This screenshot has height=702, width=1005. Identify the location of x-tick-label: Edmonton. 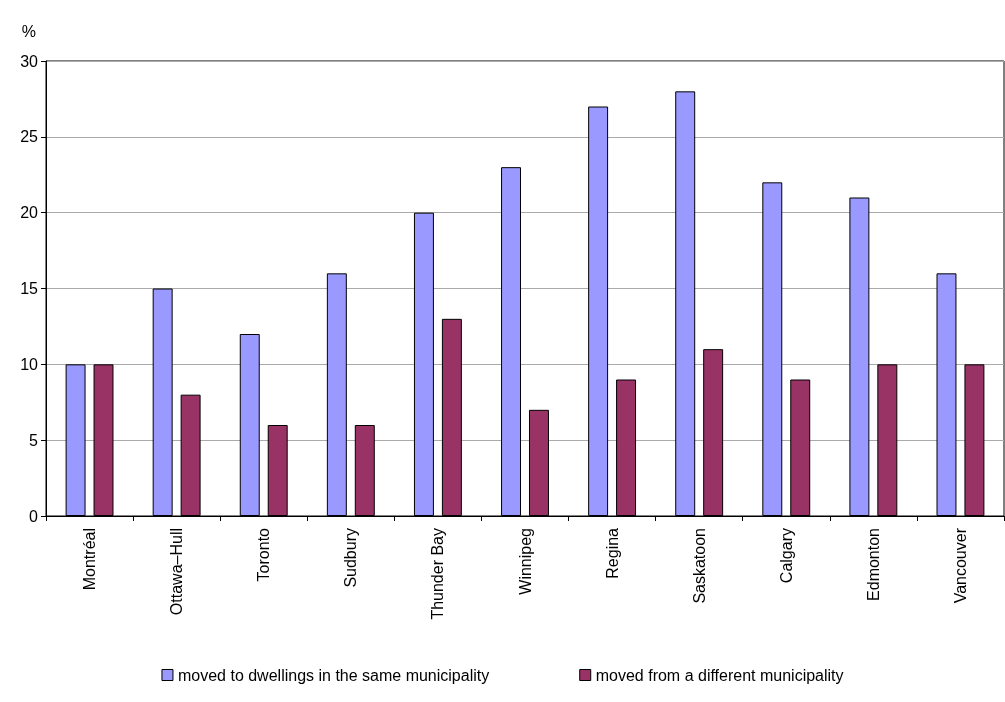
(873, 564).